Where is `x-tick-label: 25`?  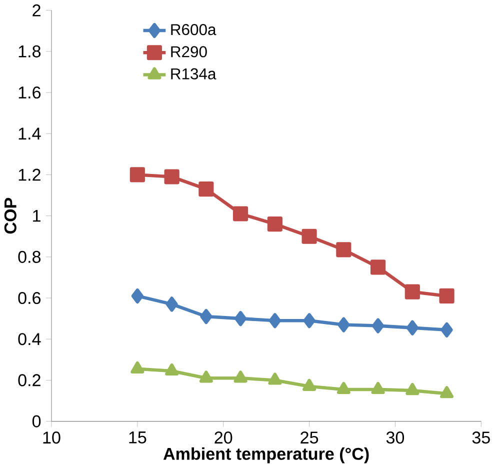 x-tick-label: 25 is located at coordinates (309, 438).